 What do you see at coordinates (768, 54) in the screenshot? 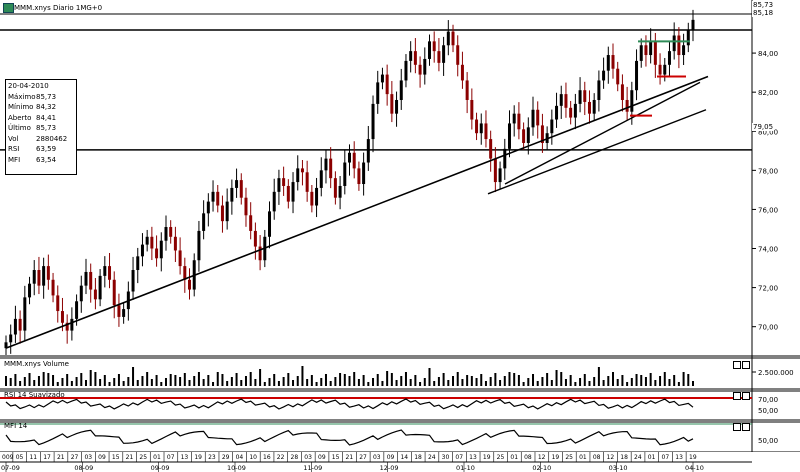
I see `y-tick-label: 84,00` at bounding box center [768, 54].